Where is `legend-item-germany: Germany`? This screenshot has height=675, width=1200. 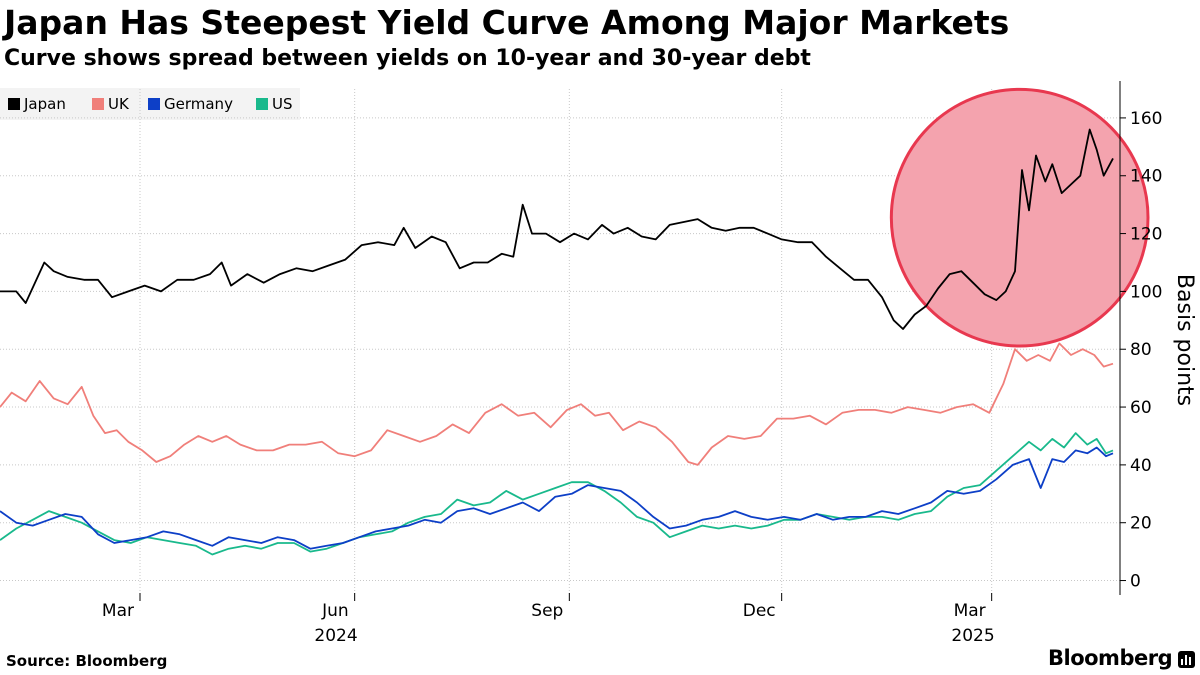
legend-item-germany: Germany is located at coordinates (190, 104).